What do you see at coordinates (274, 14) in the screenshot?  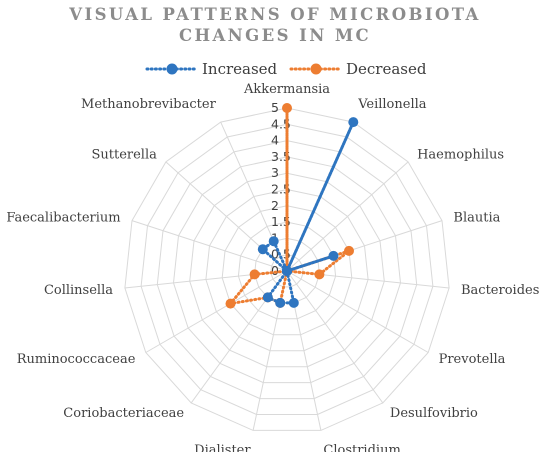 I see `chart-title-line-1: VISUAL PATTERNS OF MICROBIOTA` at bounding box center [274, 14].